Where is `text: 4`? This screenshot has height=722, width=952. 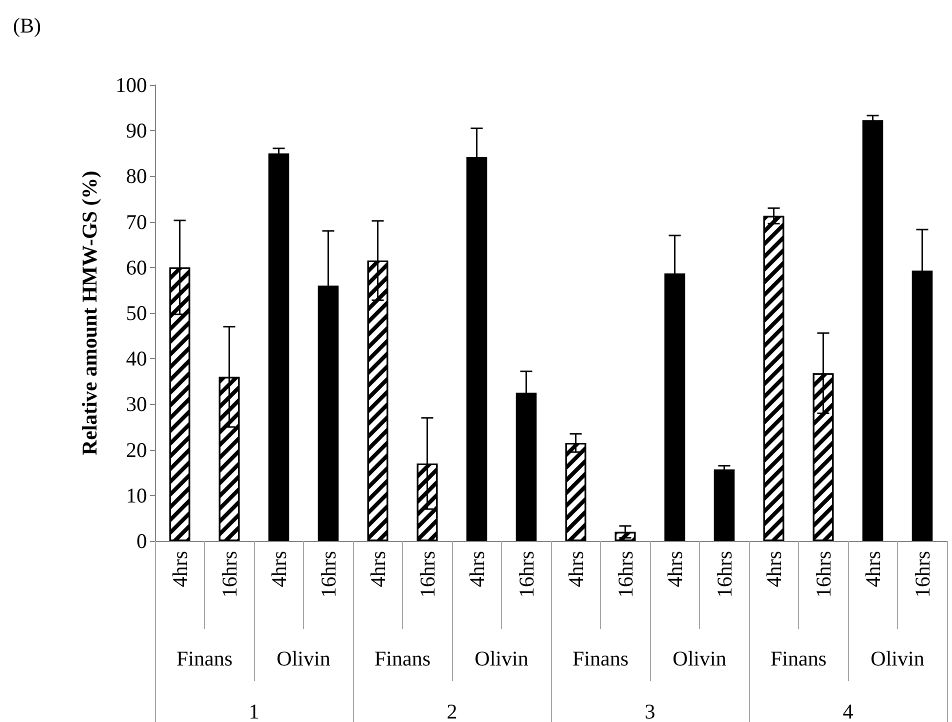
text: 4 is located at coordinates (848, 711).